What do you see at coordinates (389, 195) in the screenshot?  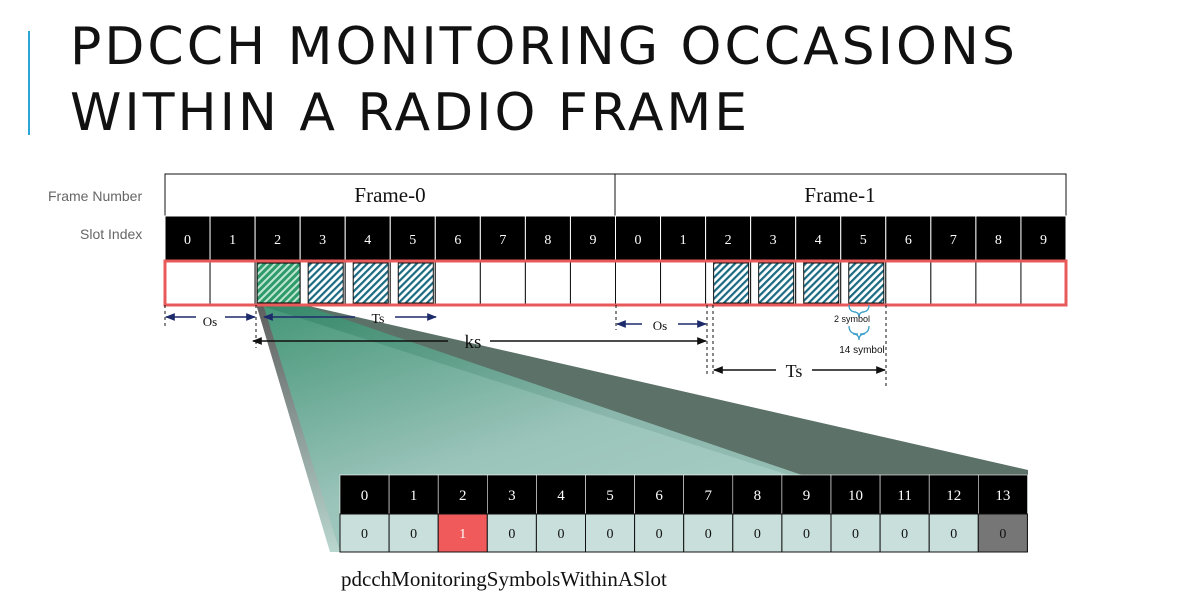 I see `frame-0-label: Frame-0` at bounding box center [389, 195].